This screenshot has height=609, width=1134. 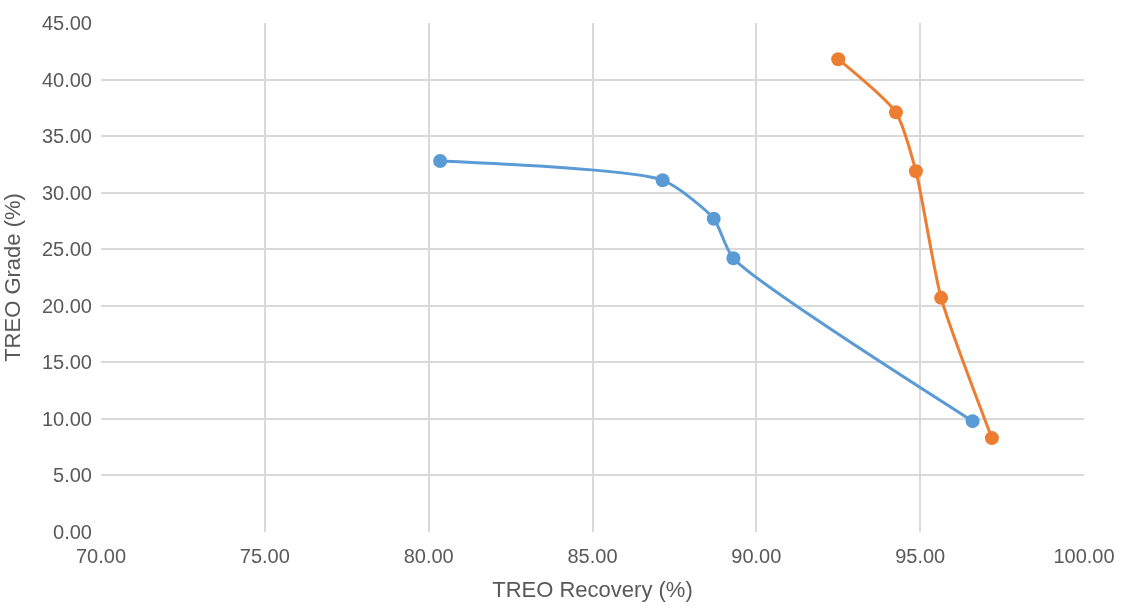 I want to click on x-tick-label: 95.00, so click(x=920, y=556).